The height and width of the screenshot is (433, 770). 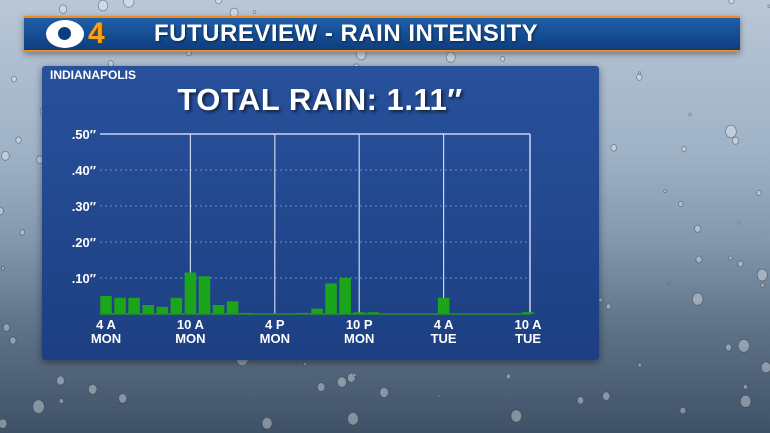 What do you see at coordinates (84, 206) in the screenshot?
I see `y-tick-label: .30″` at bounding box center [84, 206].